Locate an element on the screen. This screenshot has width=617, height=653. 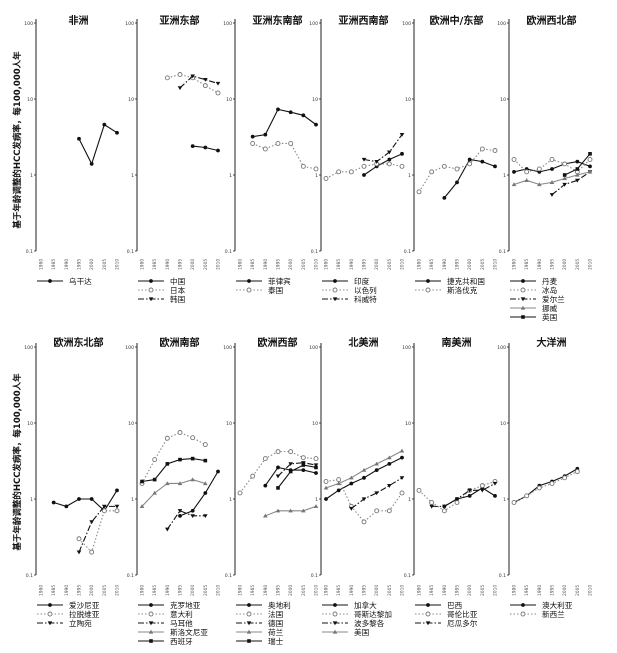
legend-label: 澳大利亚 is located at coordinates (557, 605).